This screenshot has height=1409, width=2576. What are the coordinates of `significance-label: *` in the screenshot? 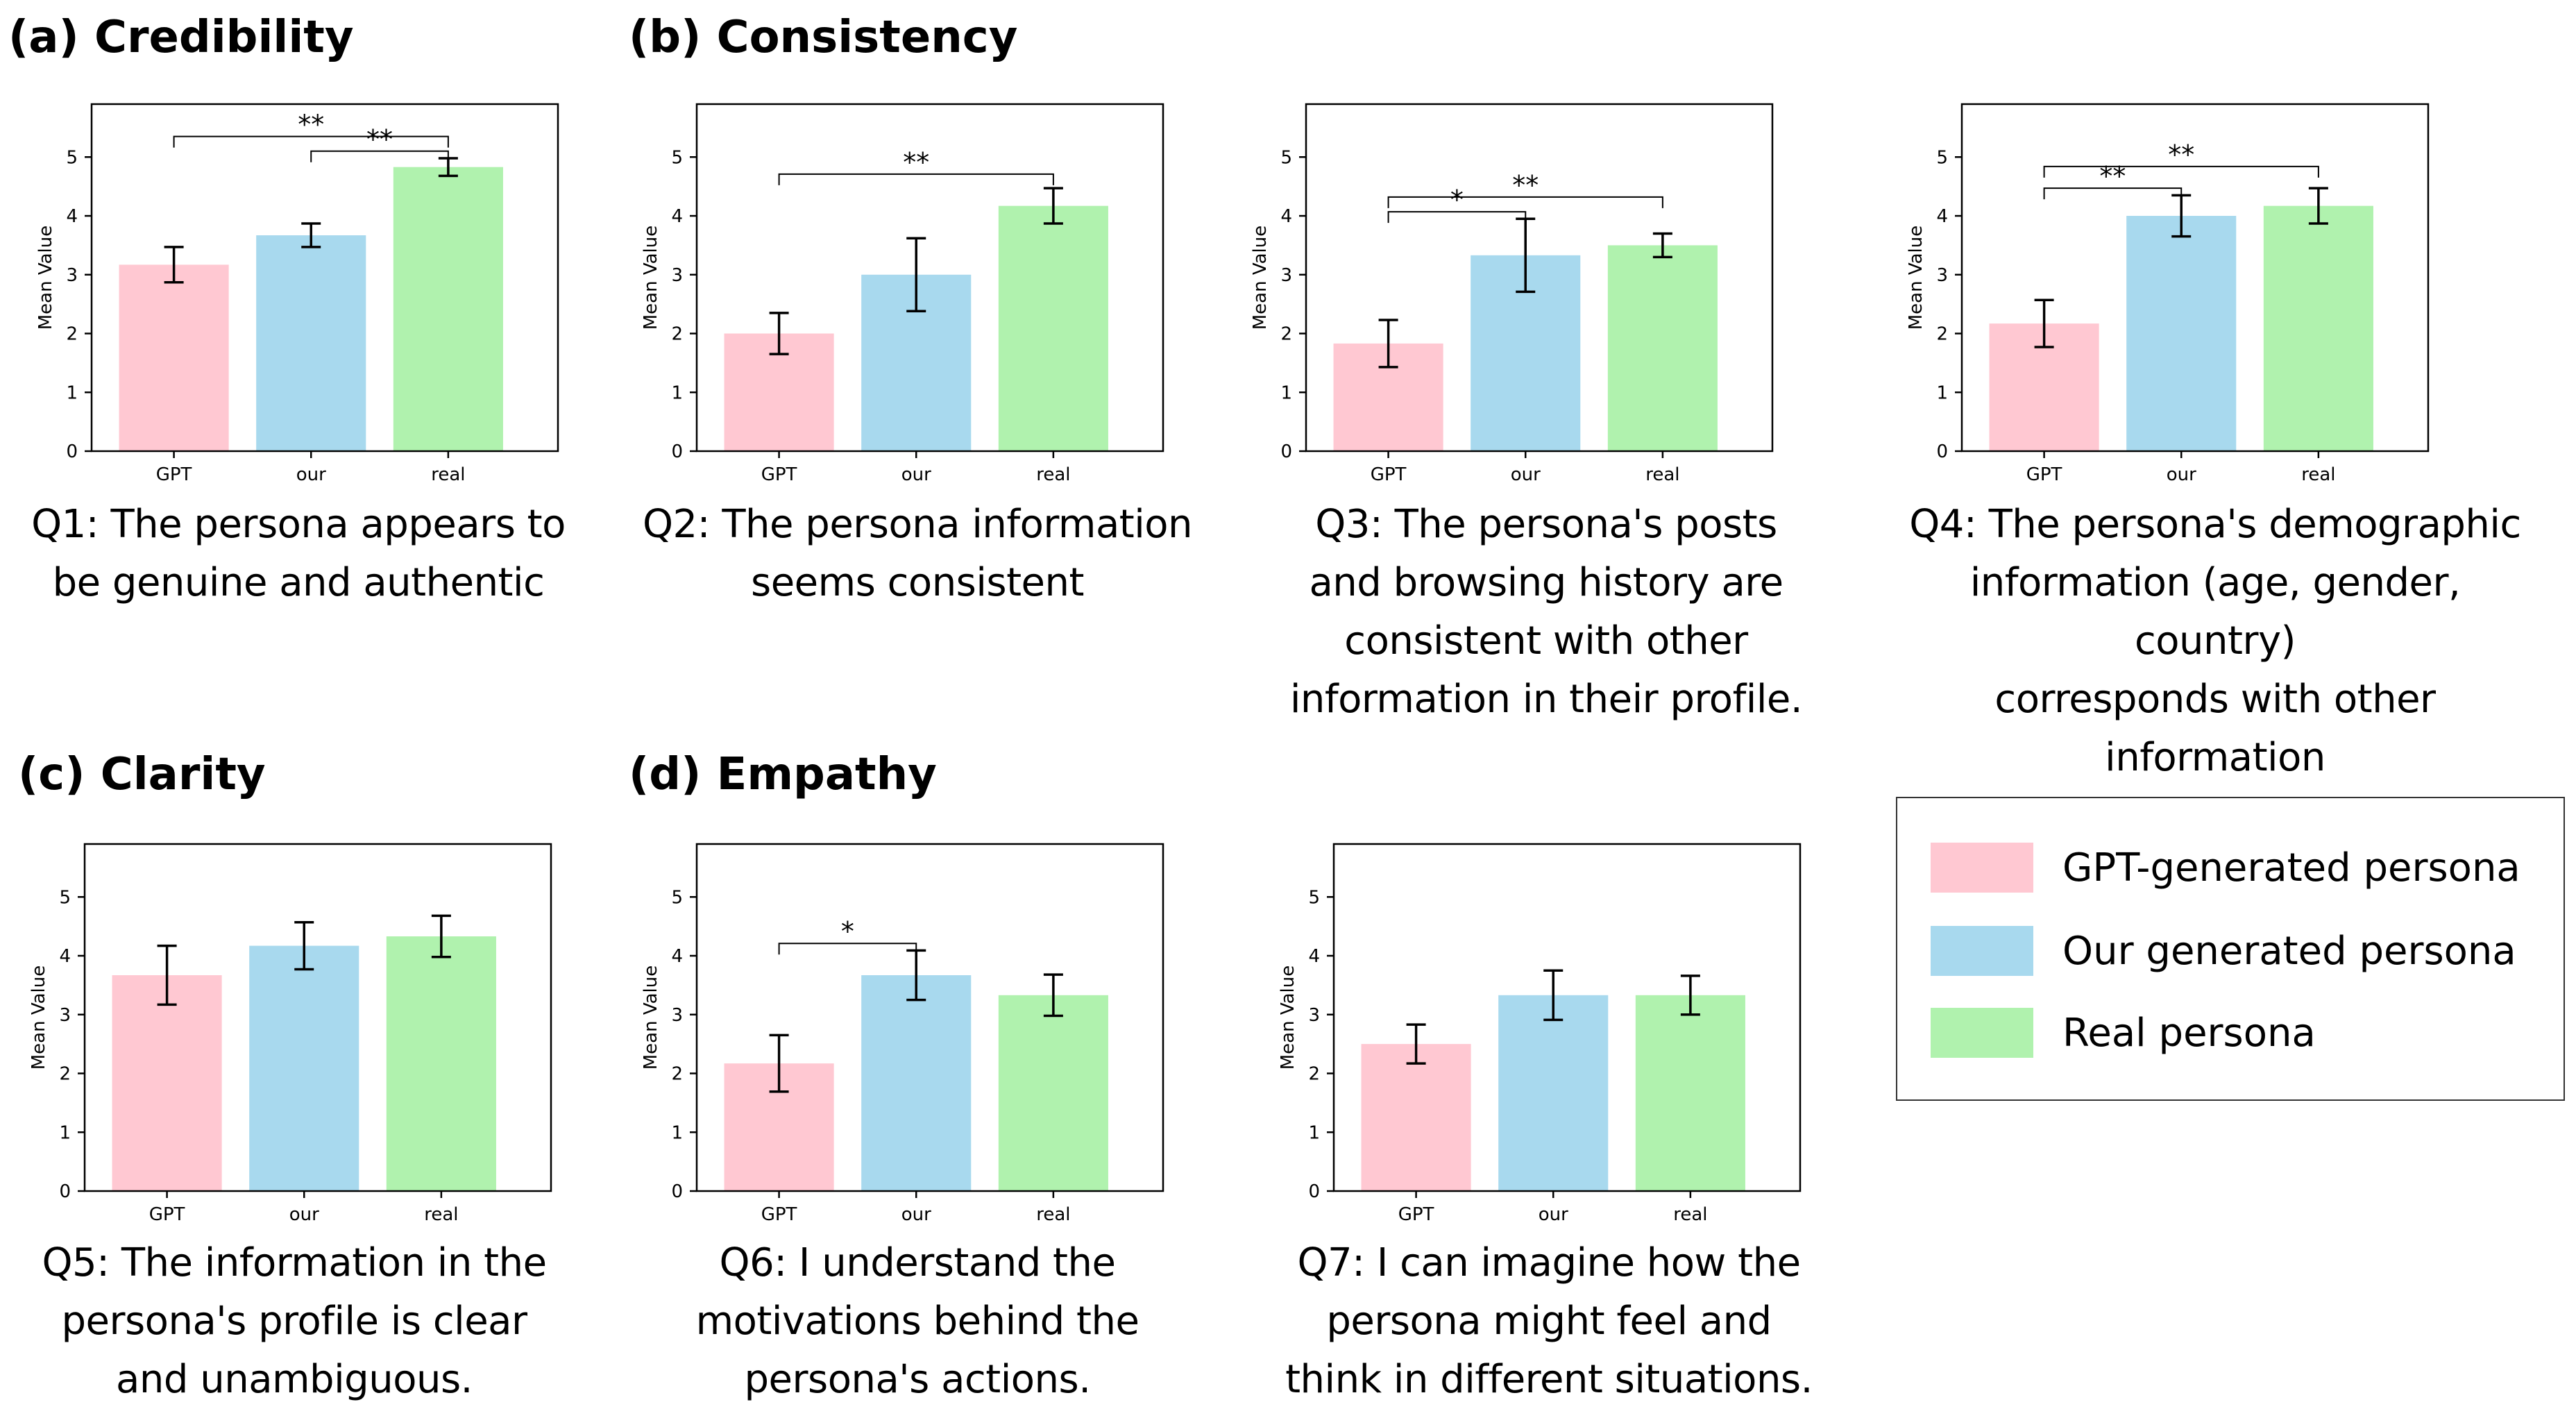 It's located at (1457, 200).